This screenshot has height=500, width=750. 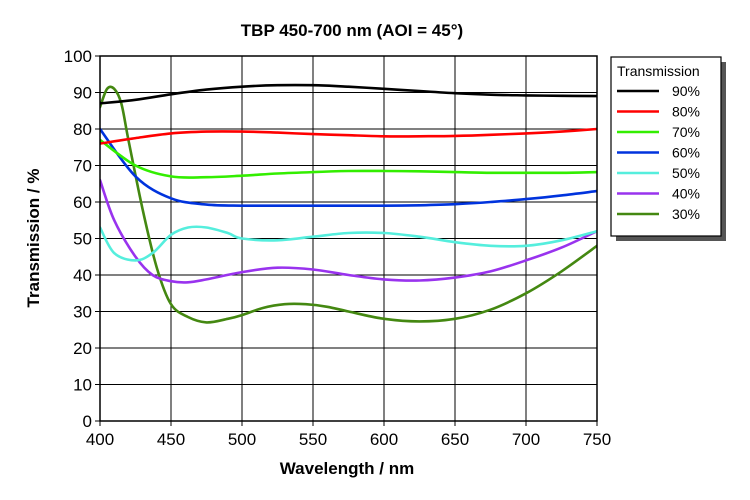 What do you see at coordinates (82, 385) in the screenshot?
I see `y-tick-label: 10` at bounding box center [82, 385].